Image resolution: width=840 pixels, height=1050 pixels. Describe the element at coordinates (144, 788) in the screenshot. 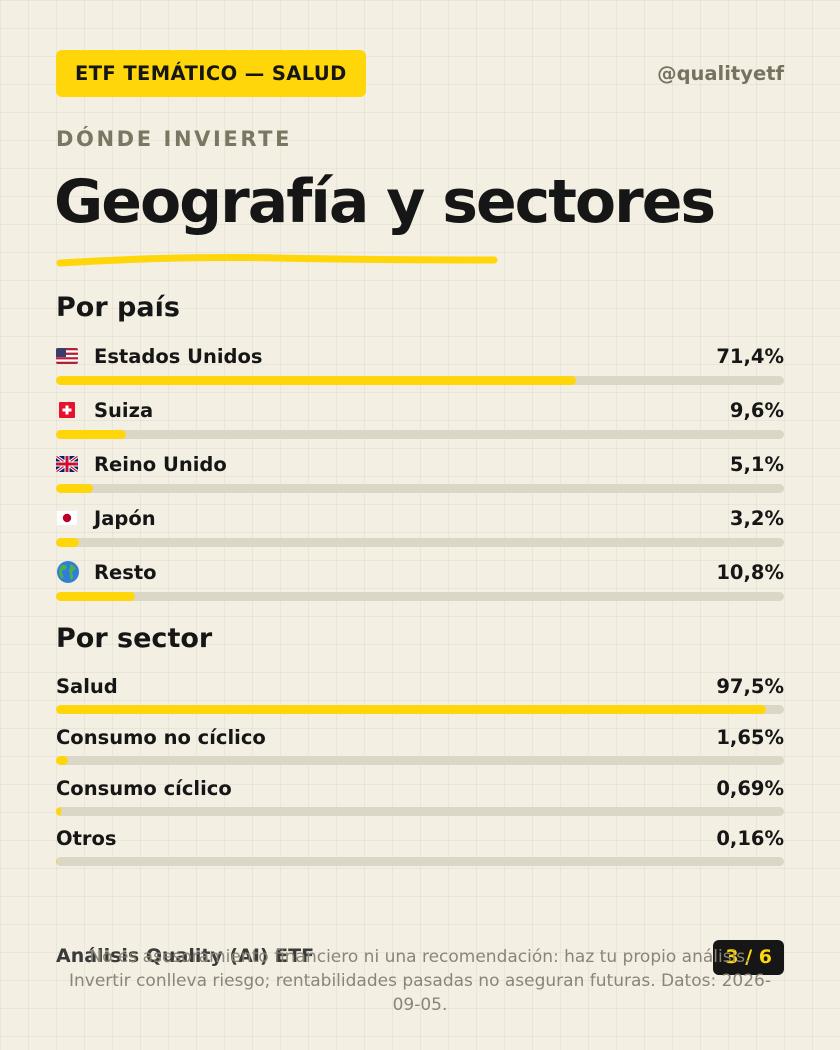

I see `sector-label: Consumo cíclico` at that location.